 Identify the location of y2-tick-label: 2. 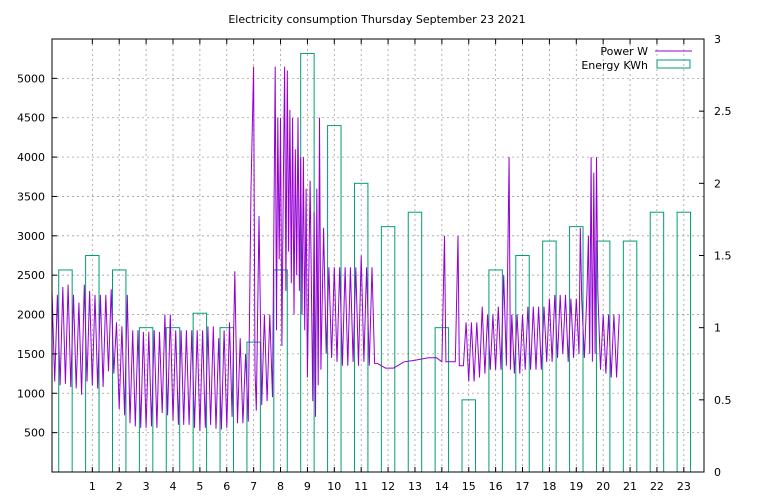
(717, 183).